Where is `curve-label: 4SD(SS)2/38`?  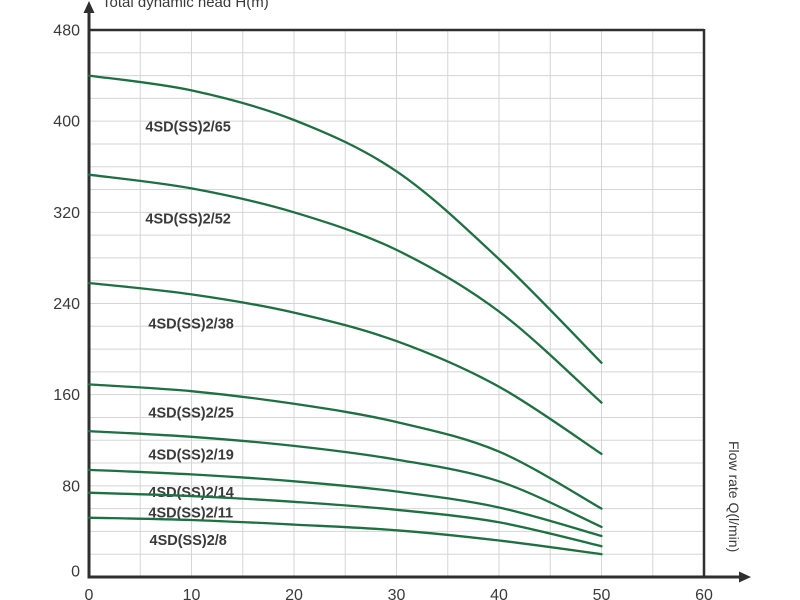 curve-label: 4SD(SS)2/38 is located at coordinates (190, 325).